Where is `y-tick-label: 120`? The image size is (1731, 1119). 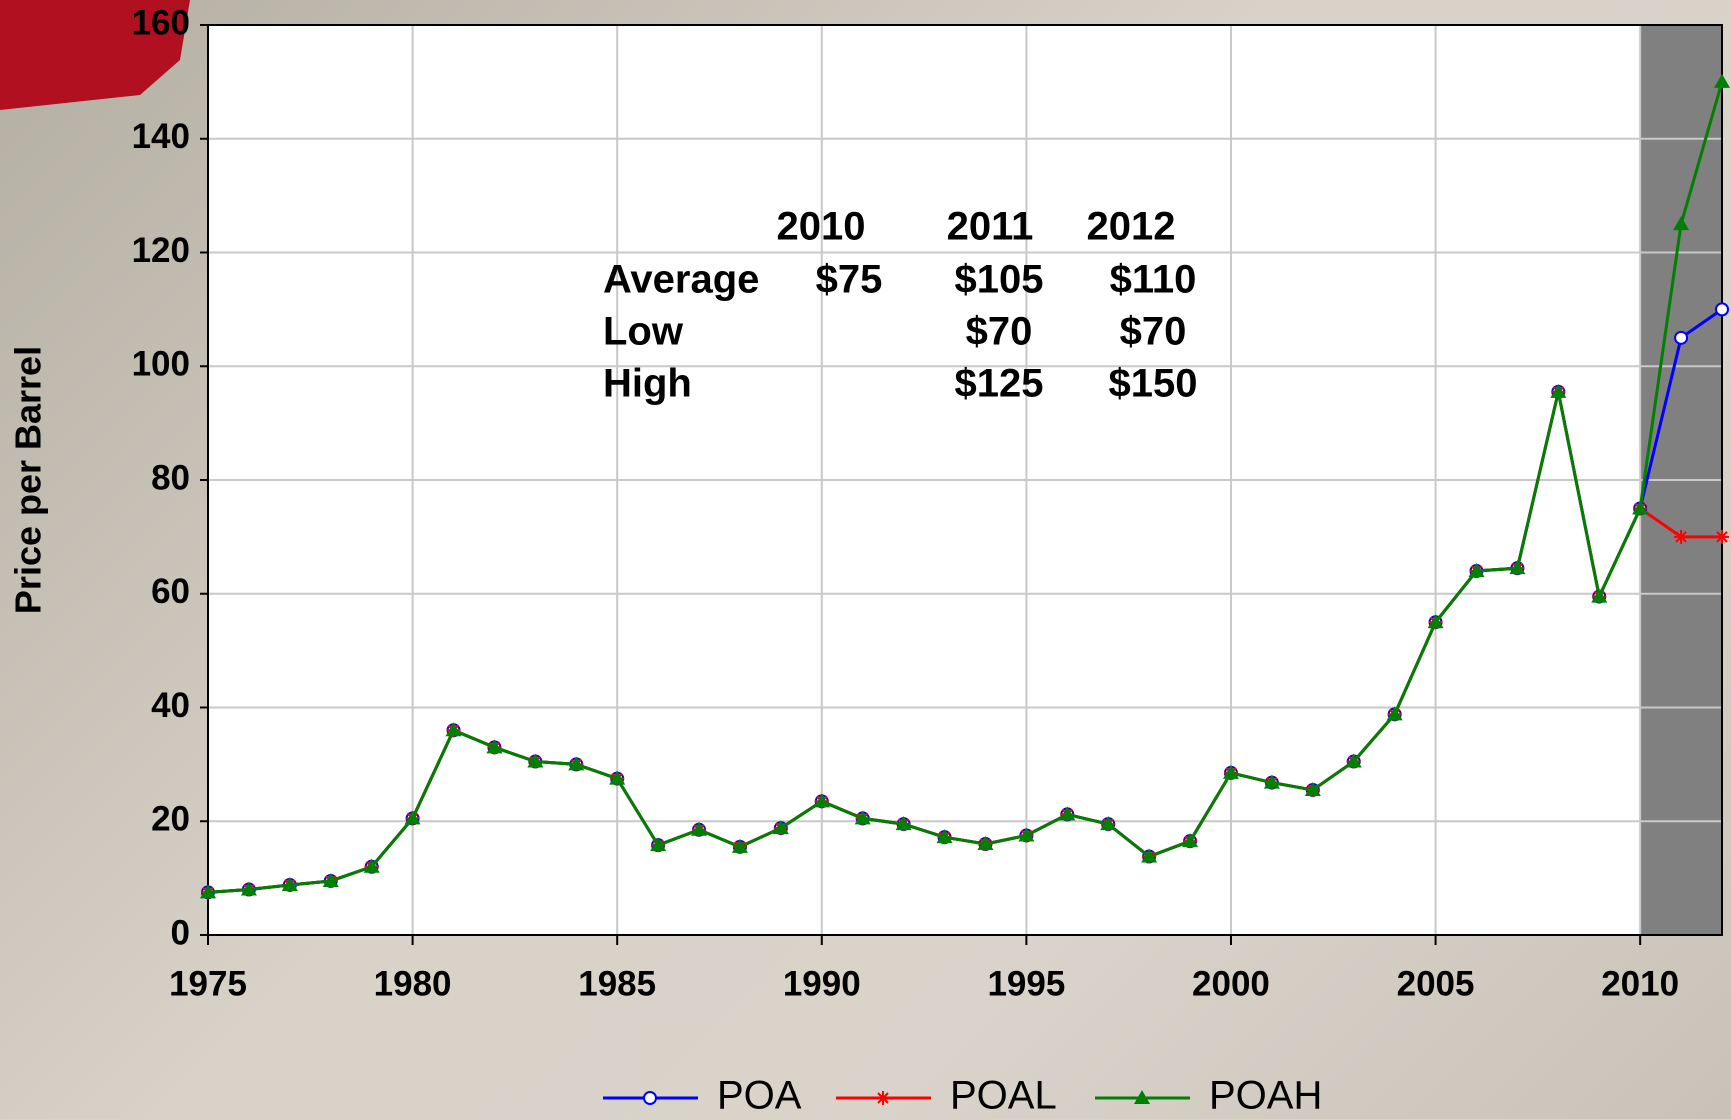 y-tick-label: 120 is located at coordinates (161, 250).